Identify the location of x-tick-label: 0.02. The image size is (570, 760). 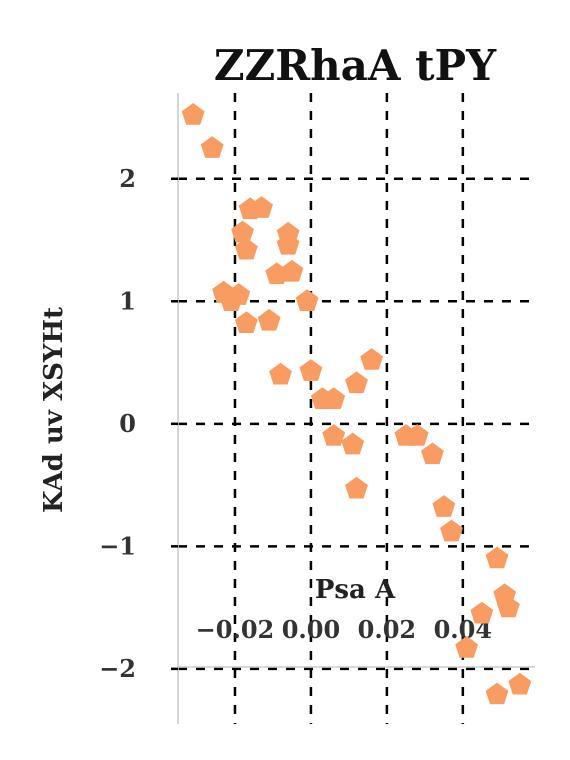
(387, 629).